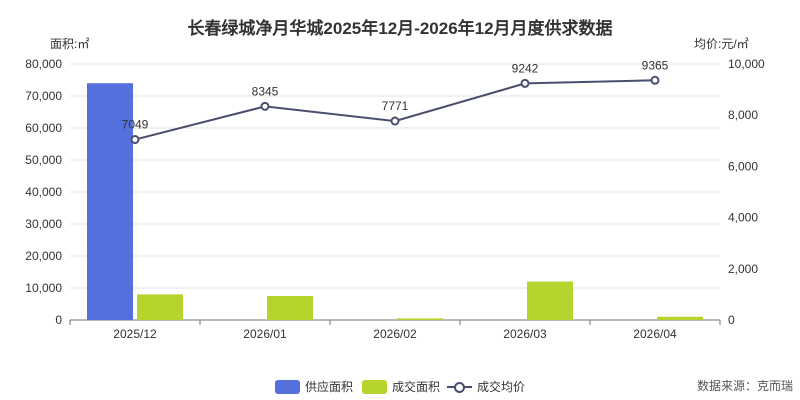 The width and height of the screenshot is (800, 400). I want to click on bar-supply-area, so click(110, 201).